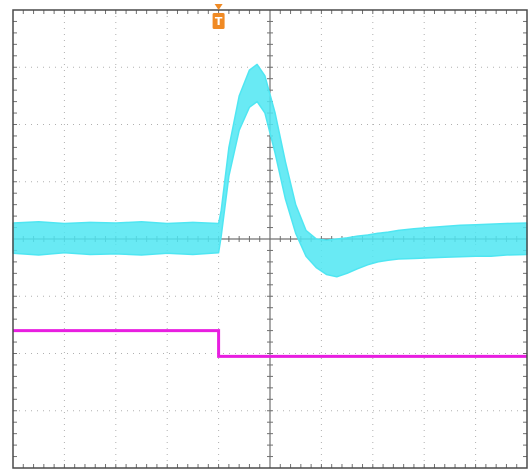 The width and height of the screenshot is (531, 471). What do you see at coordinates (218, 7) in the screenshot?
I see `trigger-arrow-icon` at bounding box center [218, 7].